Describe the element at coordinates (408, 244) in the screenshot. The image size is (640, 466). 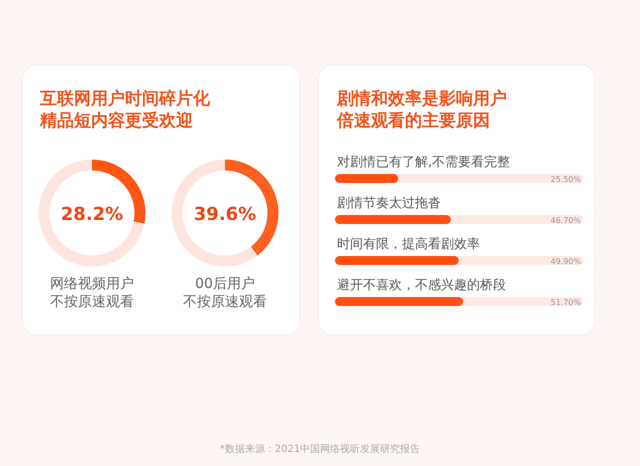
I see `y-tick-label: 时间有限，提高看剧效率` at that location.